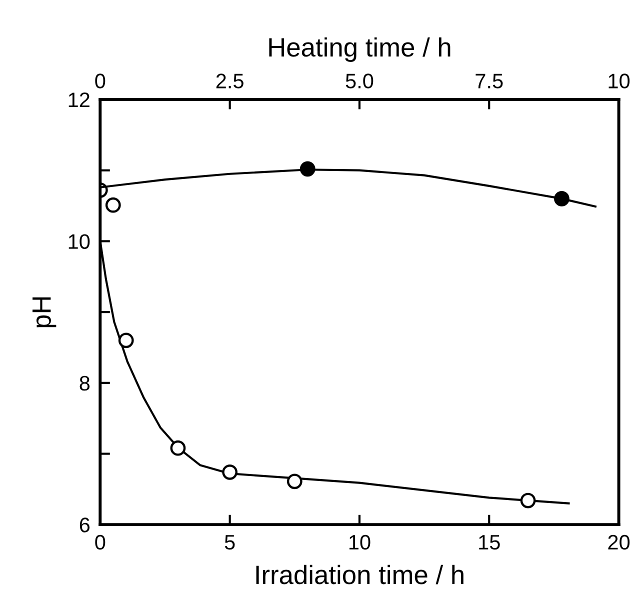  I want to click on x-tick-label: 15, so click(489, 542).